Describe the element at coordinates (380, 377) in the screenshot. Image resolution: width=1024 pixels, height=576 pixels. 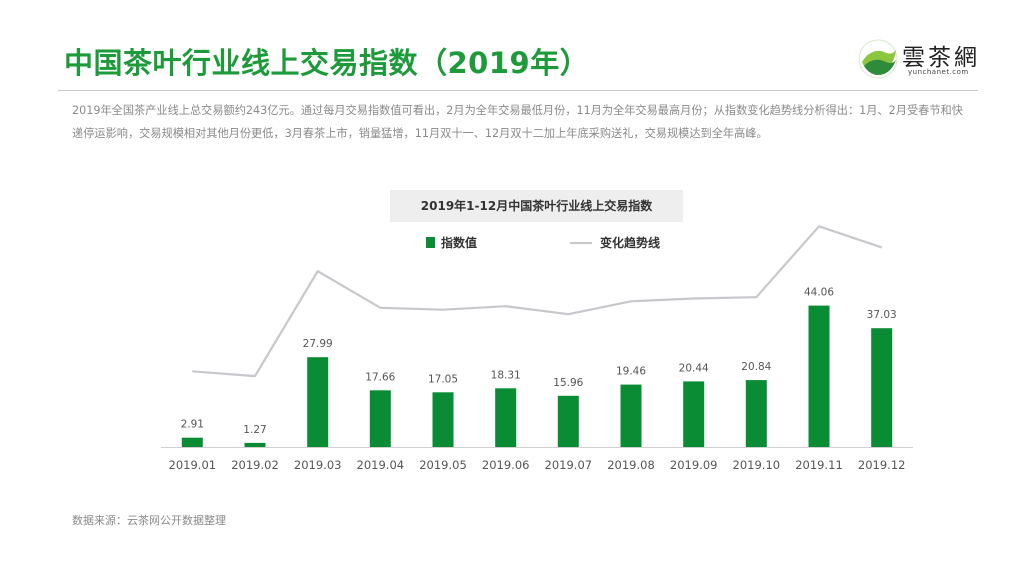
I see `bar-value-label: 17.66` at that location.